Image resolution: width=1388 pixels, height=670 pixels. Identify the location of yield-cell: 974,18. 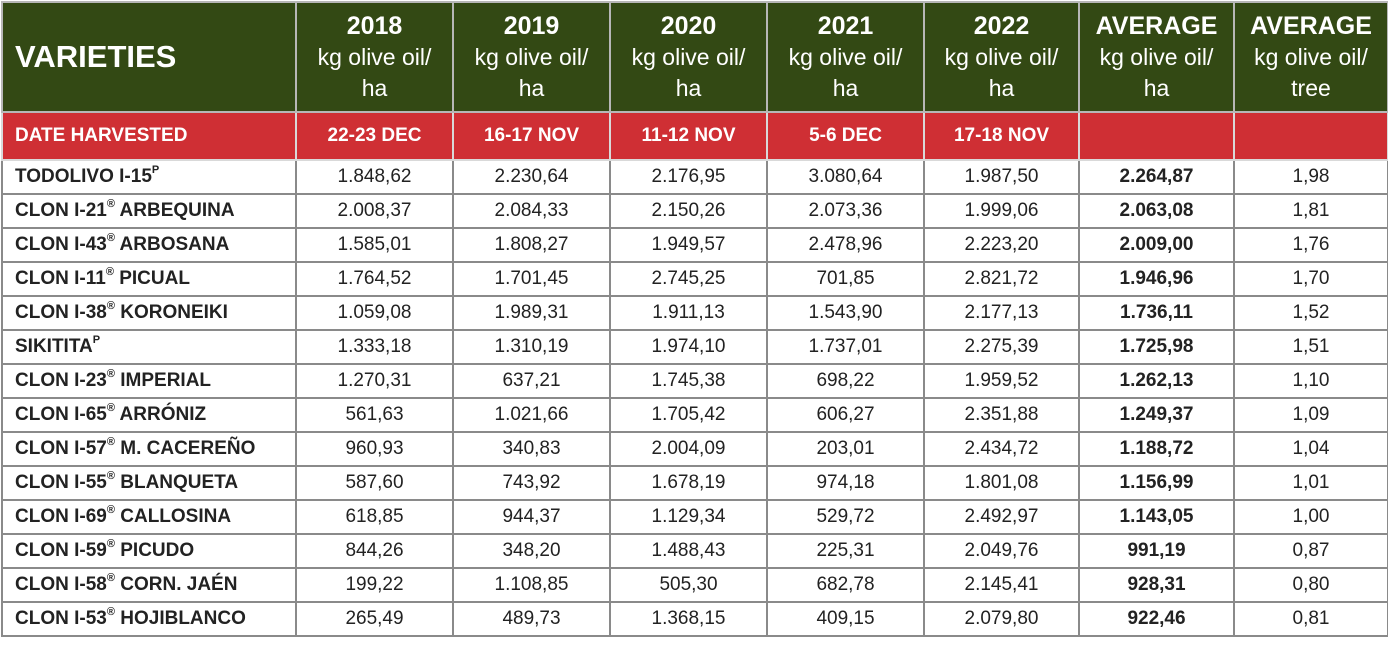
(845, 483).